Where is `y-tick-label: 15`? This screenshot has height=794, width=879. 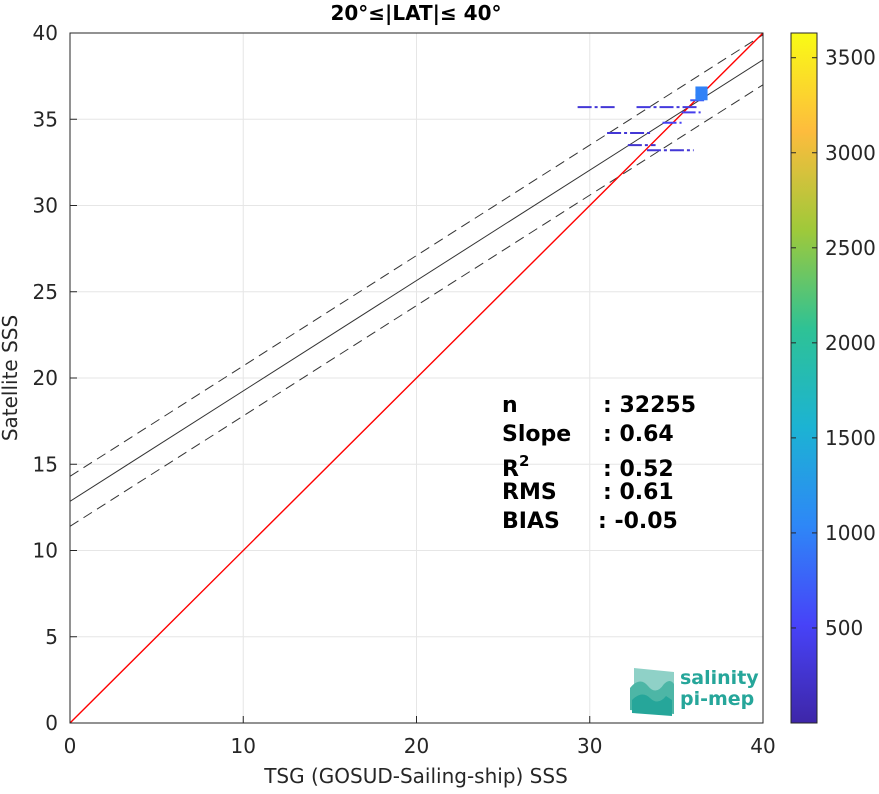
y-tick-label: 15 is located at coordinates (45, 464).